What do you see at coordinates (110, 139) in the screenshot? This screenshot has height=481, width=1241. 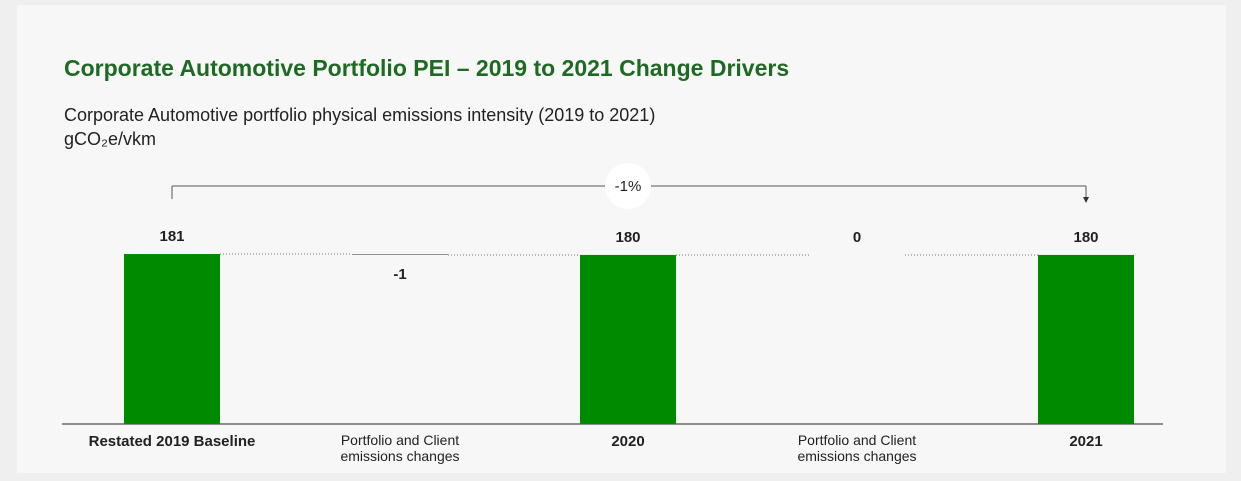 I see `unit-label: gCO₂e/vkm` at bounding box center [110, 139].